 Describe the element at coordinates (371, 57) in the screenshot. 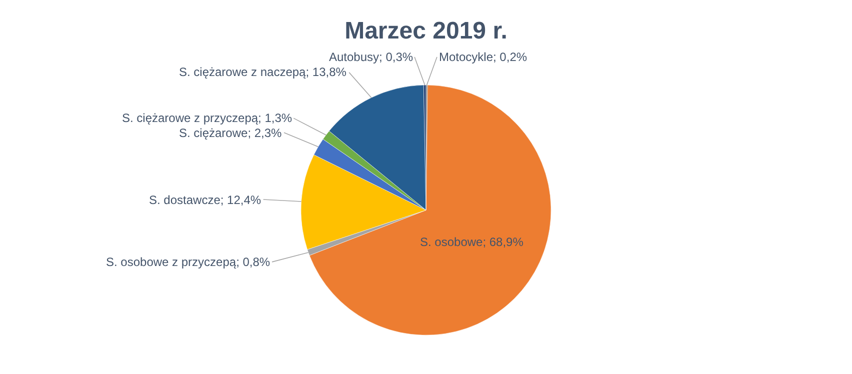

I see `slice-label: Autobusy; 0,3%` at that location.